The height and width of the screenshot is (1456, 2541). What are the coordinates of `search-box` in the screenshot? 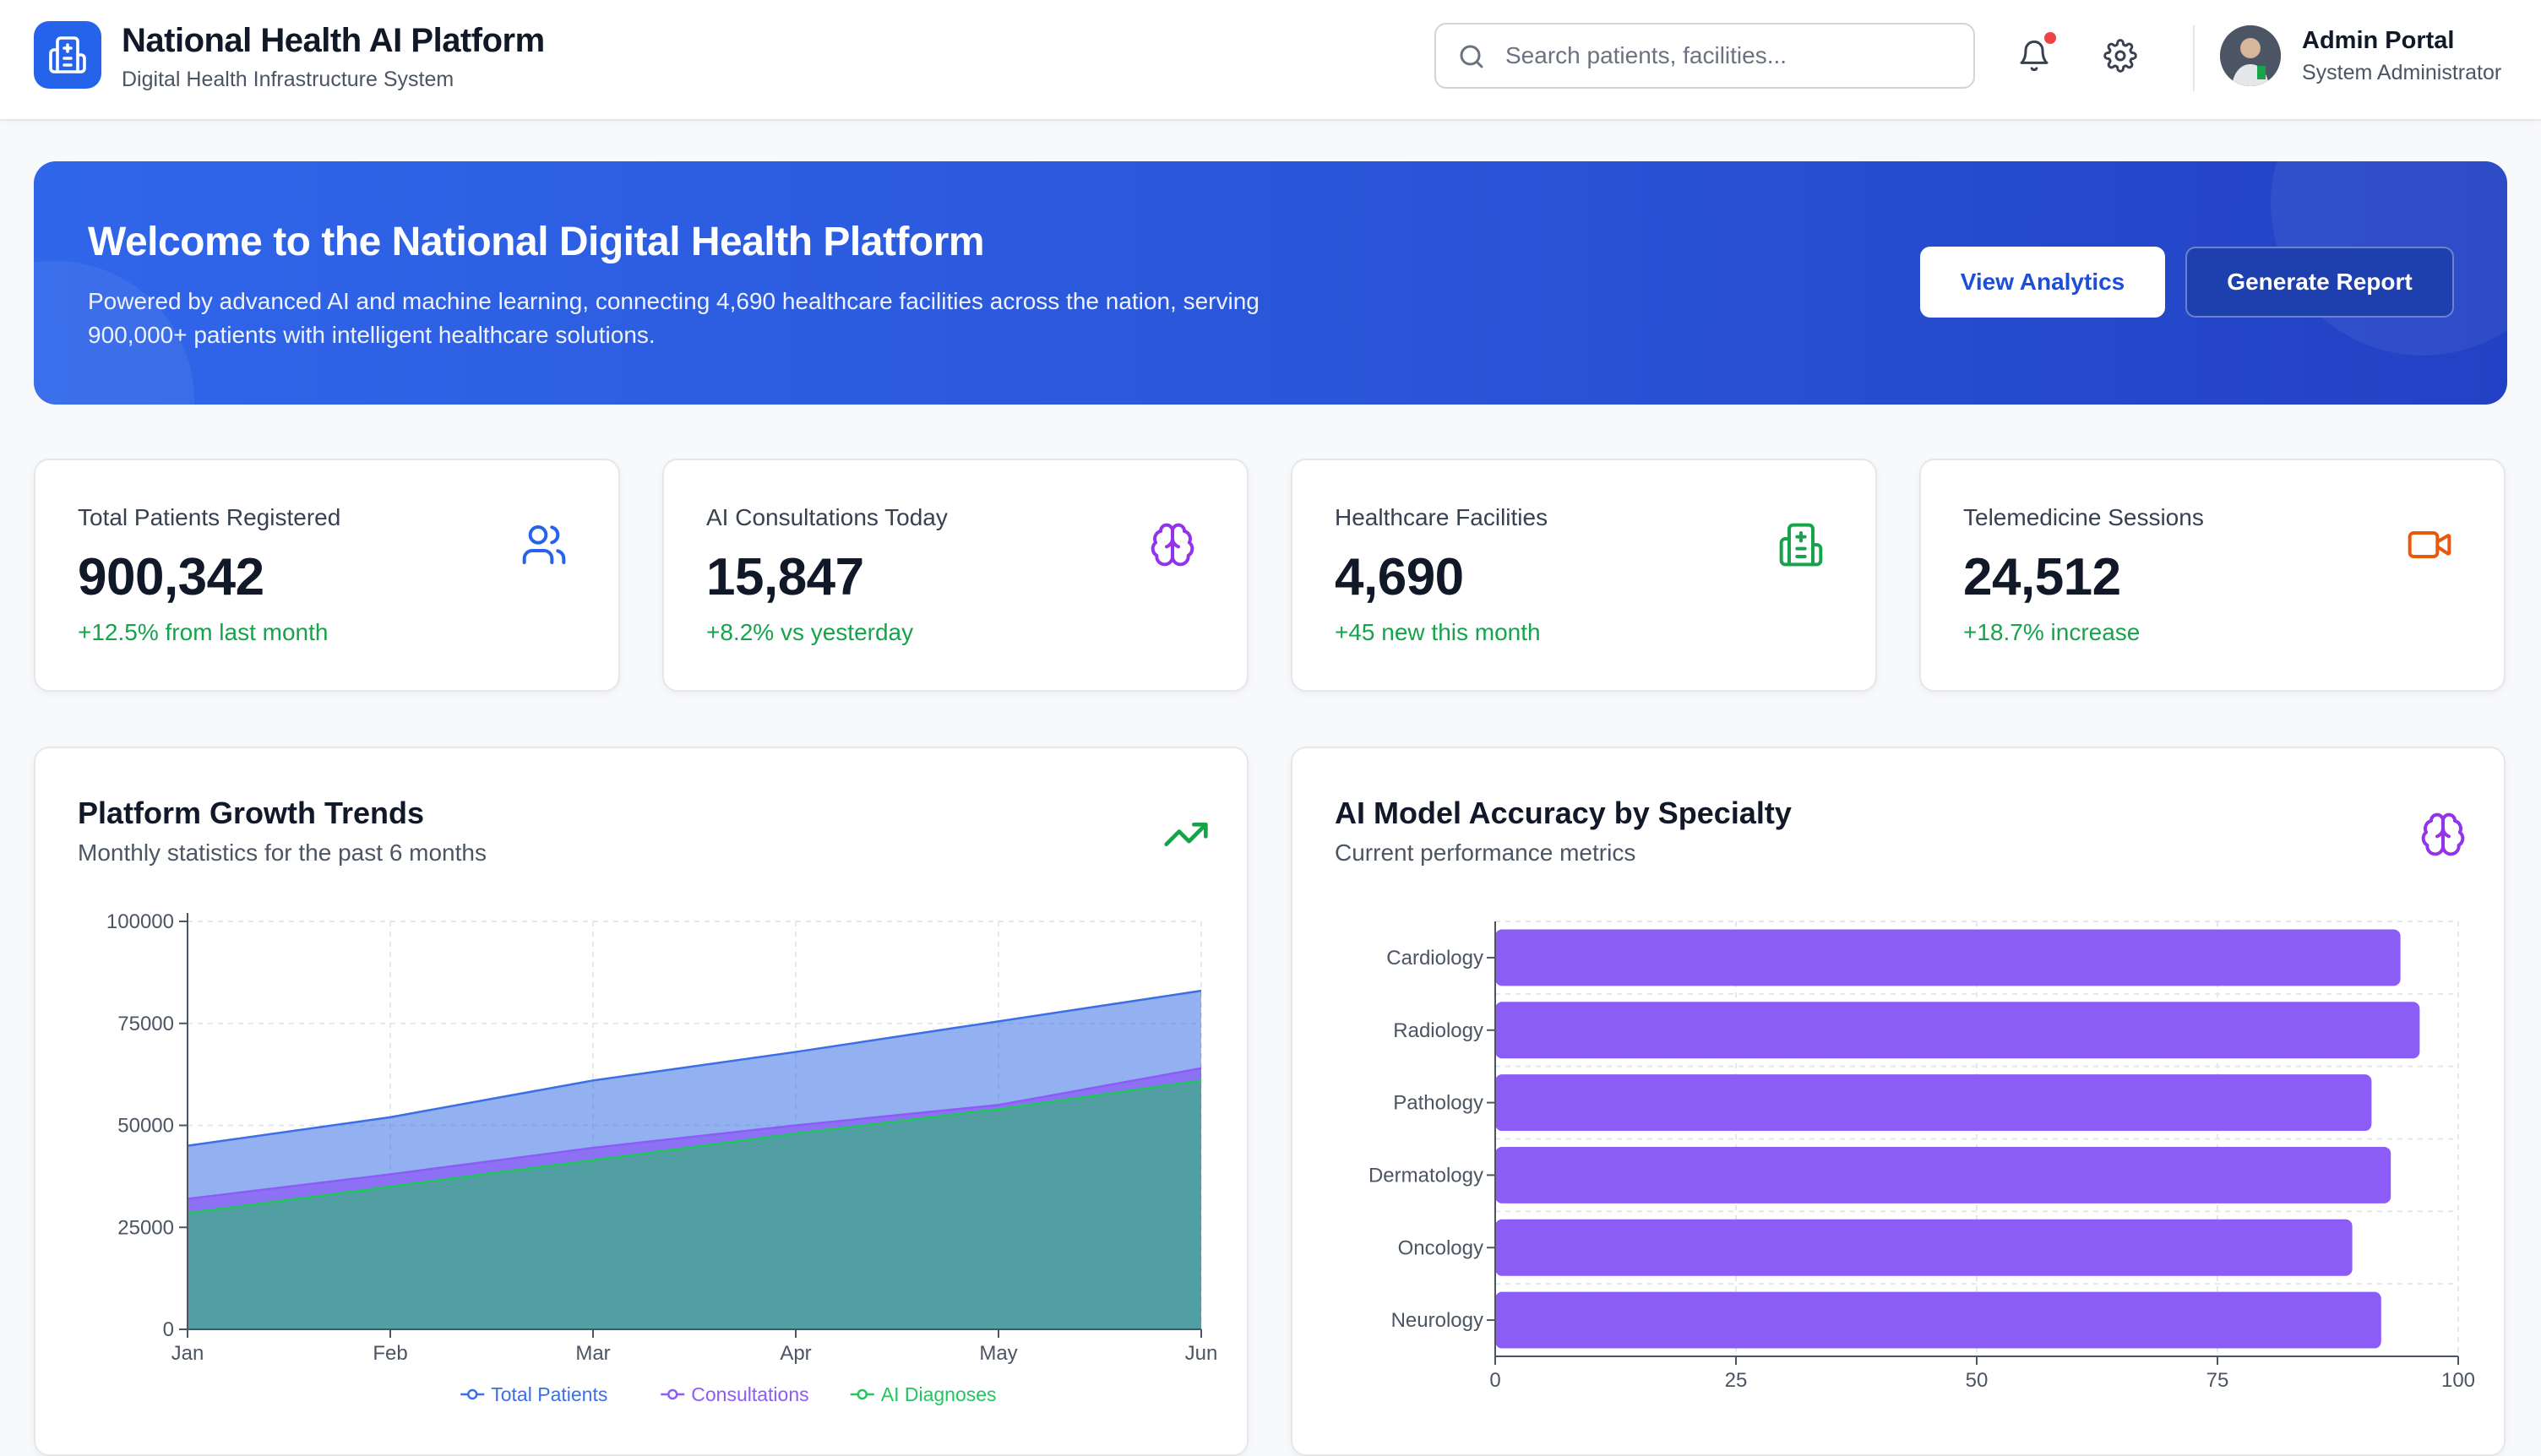 It's located at (1705, 56).